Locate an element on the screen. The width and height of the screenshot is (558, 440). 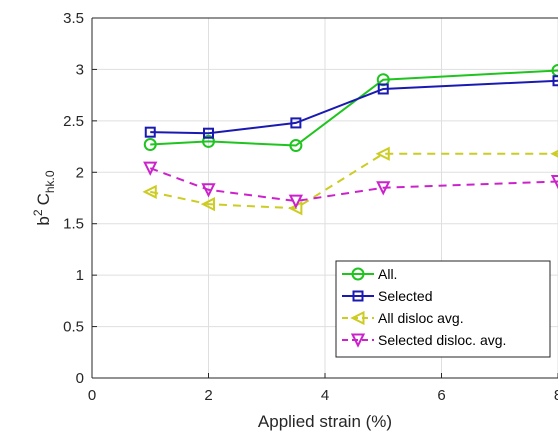
y-axis-title-main: C is located at coordinates (43, 199).